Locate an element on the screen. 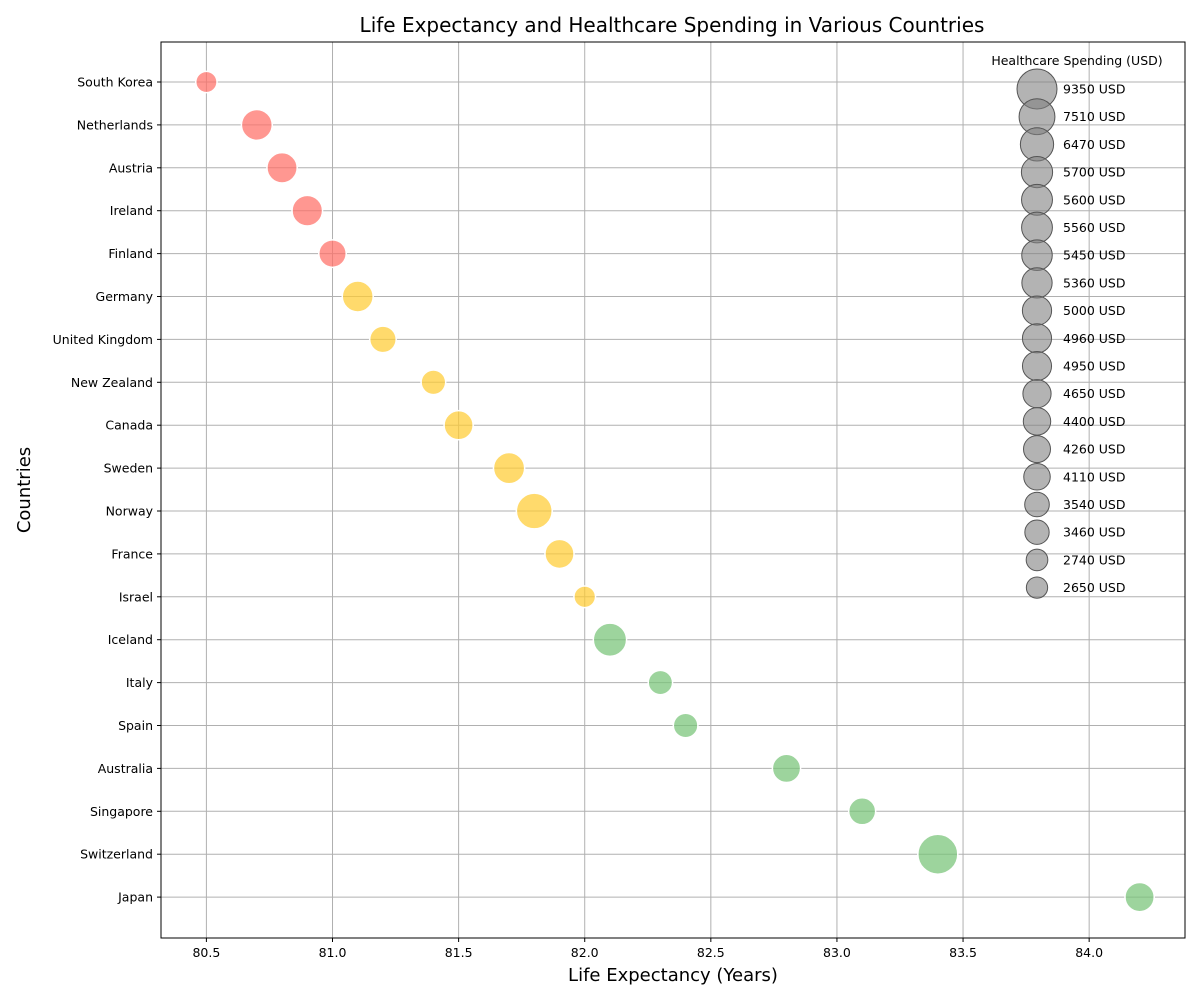 The width and height of the screenshot is (1200, 1000). y-tick-label: Ireland is located at coordinates (131, 210).